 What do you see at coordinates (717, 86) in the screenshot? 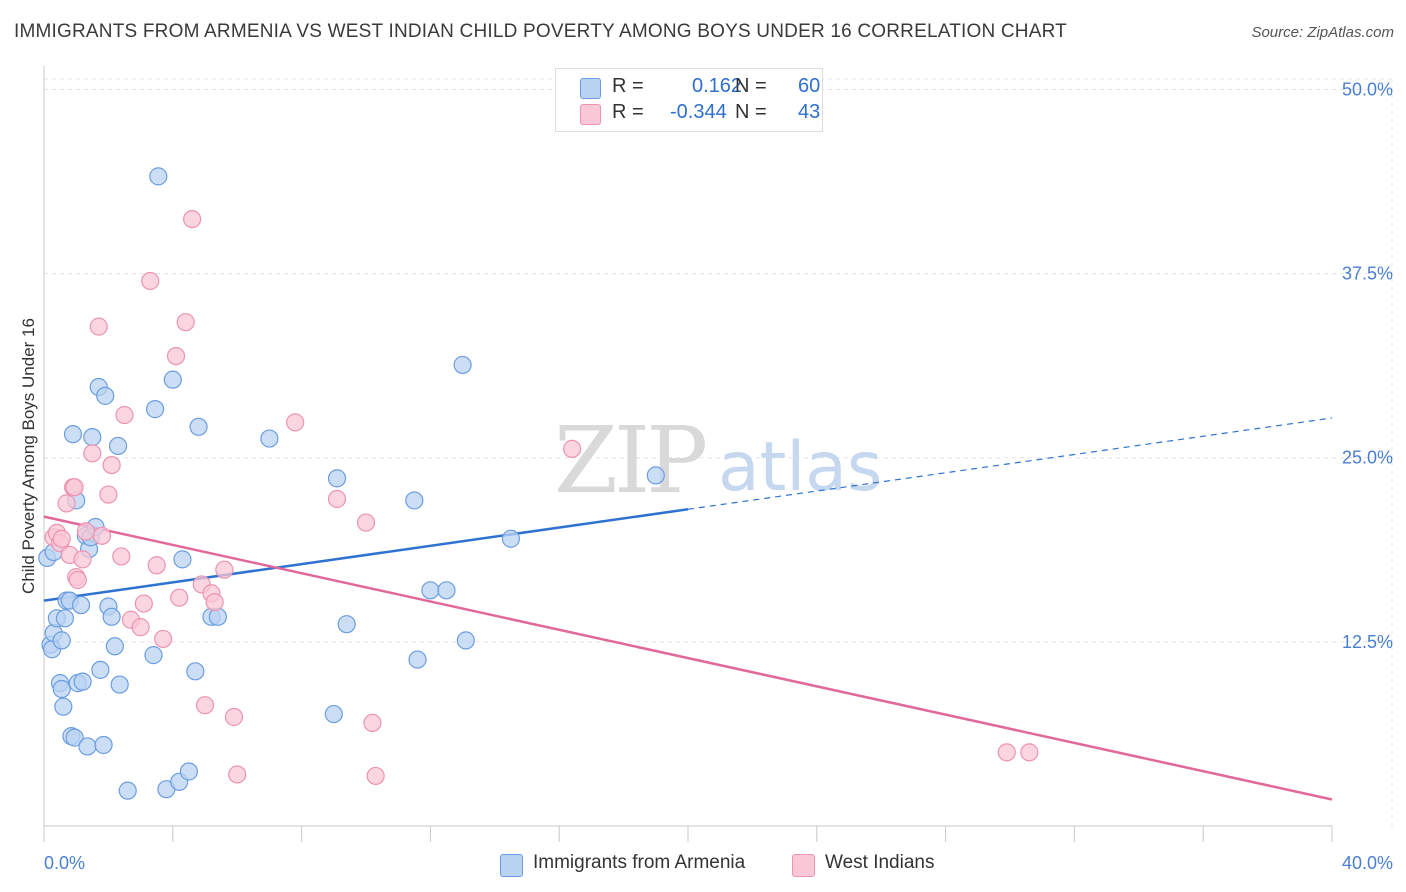
I see `r-value: 0.162` at bounding box center [717, 86].